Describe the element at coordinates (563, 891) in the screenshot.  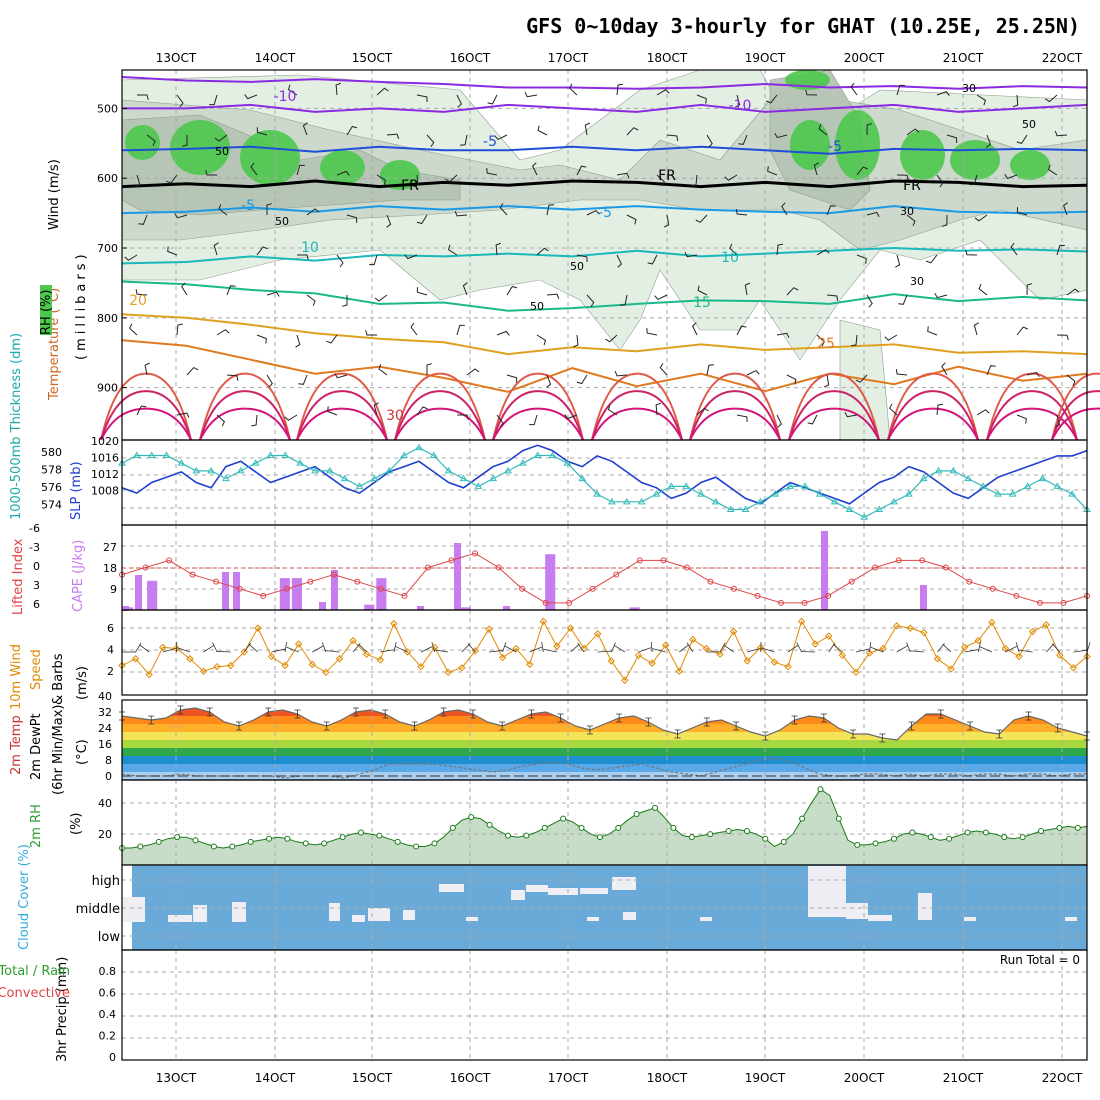
I see `cloud-block` at that location.